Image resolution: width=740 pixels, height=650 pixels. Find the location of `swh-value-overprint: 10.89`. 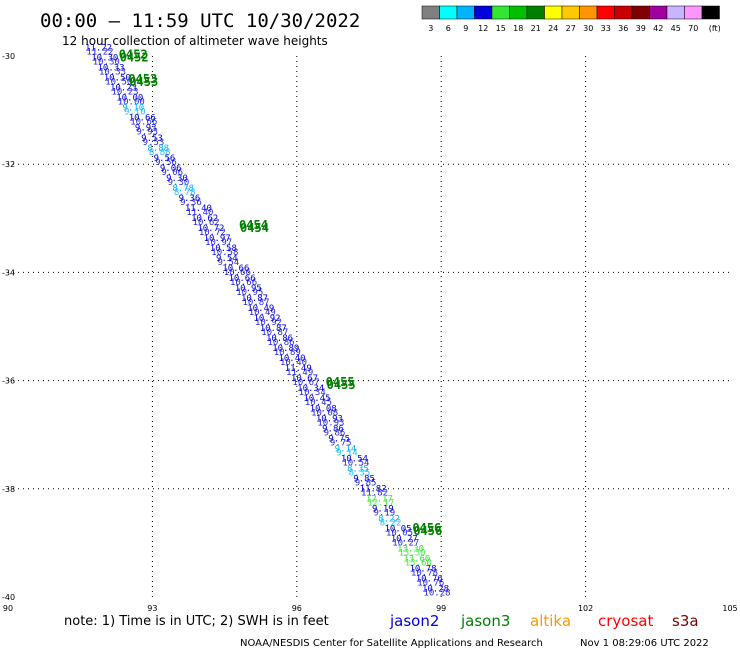

swh-value-overprint: 10.89 is located at coordinates (287, 353).